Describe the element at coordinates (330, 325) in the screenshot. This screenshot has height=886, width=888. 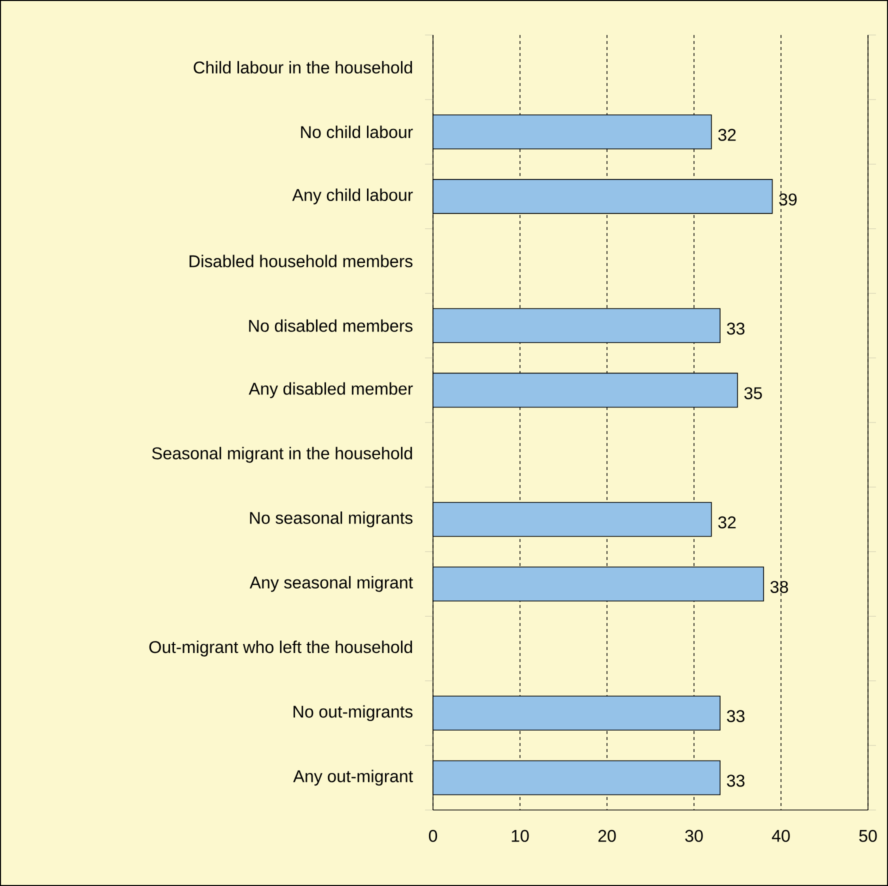
I see `y-tick-label: No disabled members` at that location.